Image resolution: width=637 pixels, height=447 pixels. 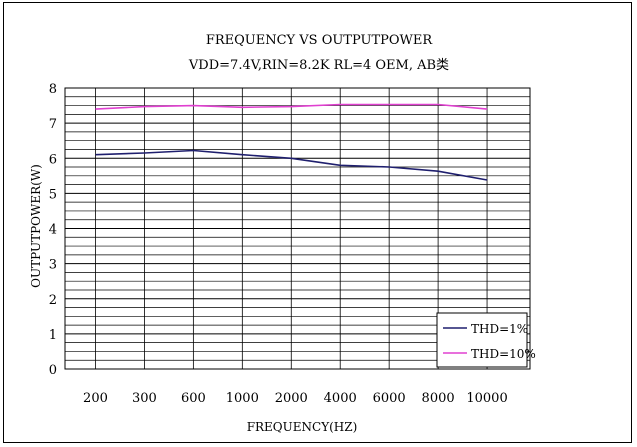 I want to click on y-tick-label: 8, so click(x=53, y=89).